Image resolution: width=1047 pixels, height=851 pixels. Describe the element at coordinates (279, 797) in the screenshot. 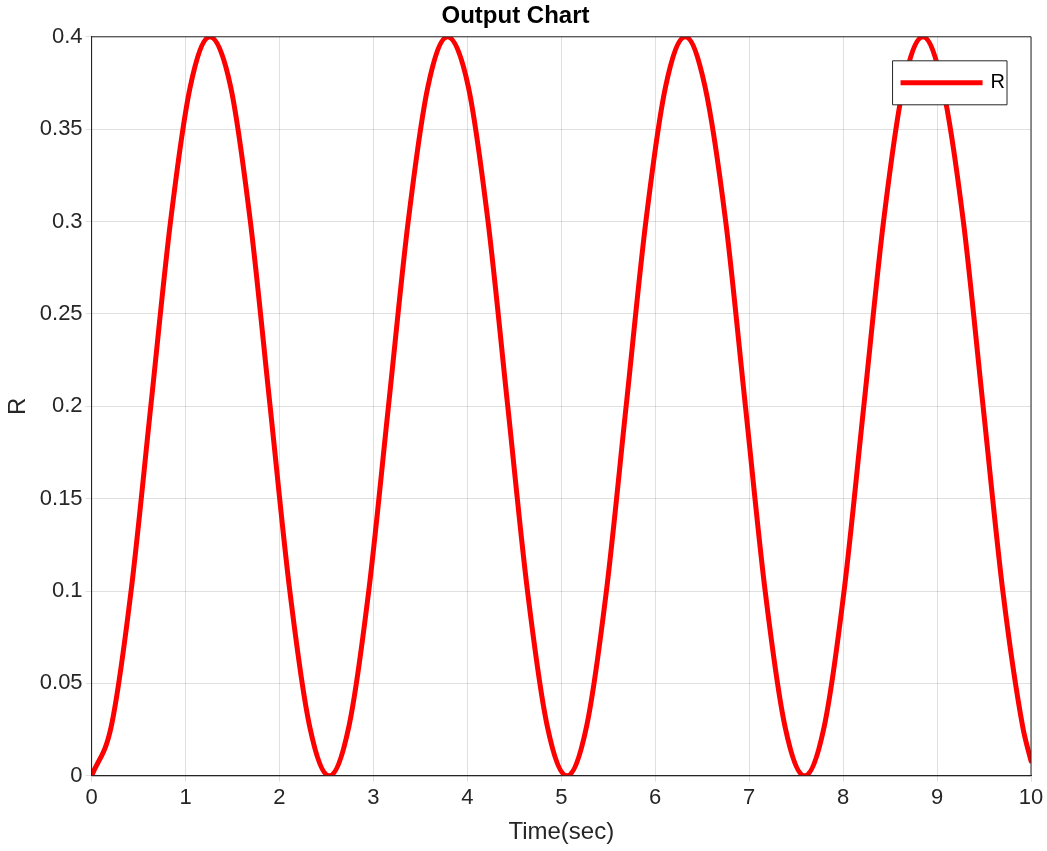

I see `x-tick-label: 2` at that location.